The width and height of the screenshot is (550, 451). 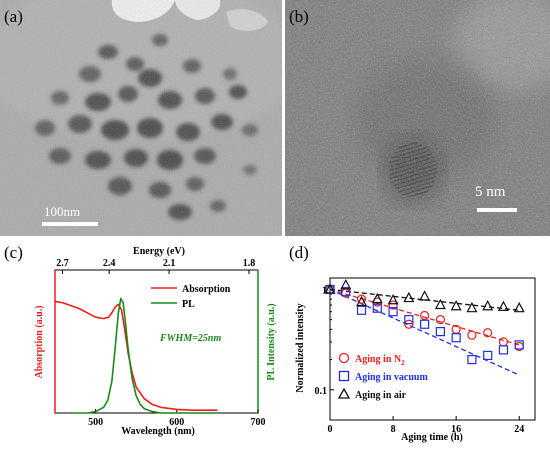 I want to click on aging-x-tick-label: 24, so click(x=519, y=429).